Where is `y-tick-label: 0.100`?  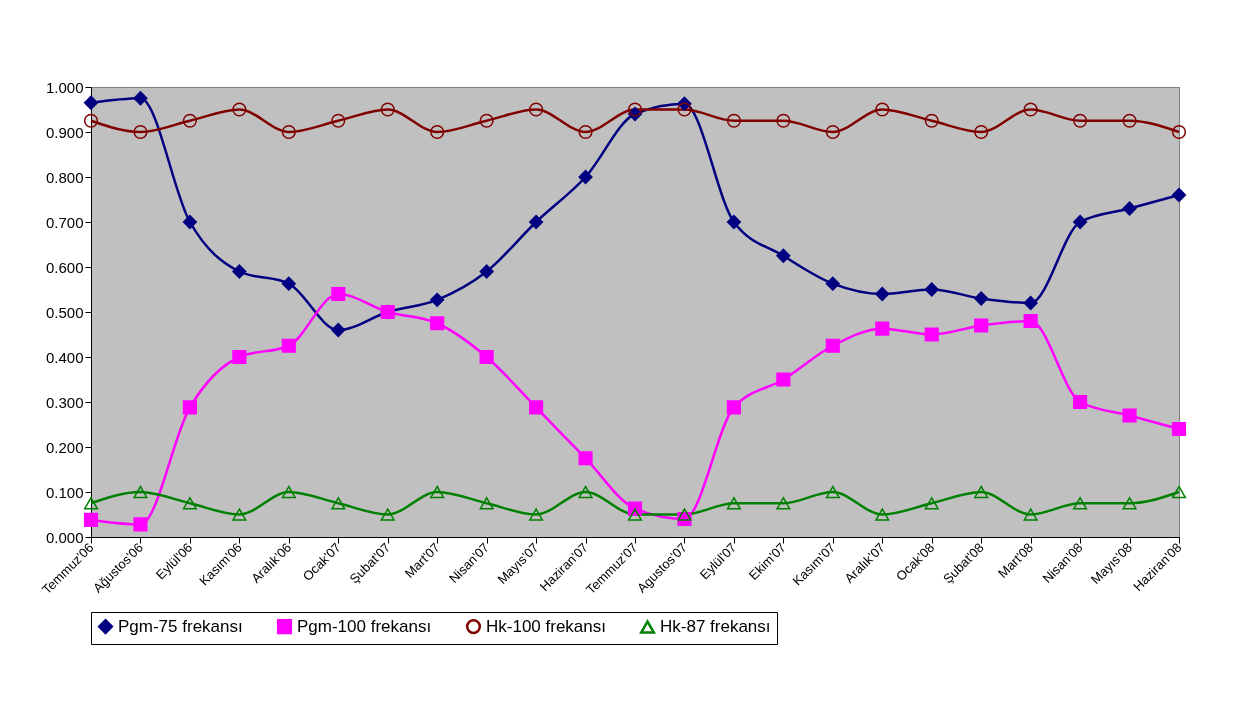 y-tick-label: 0.100 is located at coordinates (64, 492).